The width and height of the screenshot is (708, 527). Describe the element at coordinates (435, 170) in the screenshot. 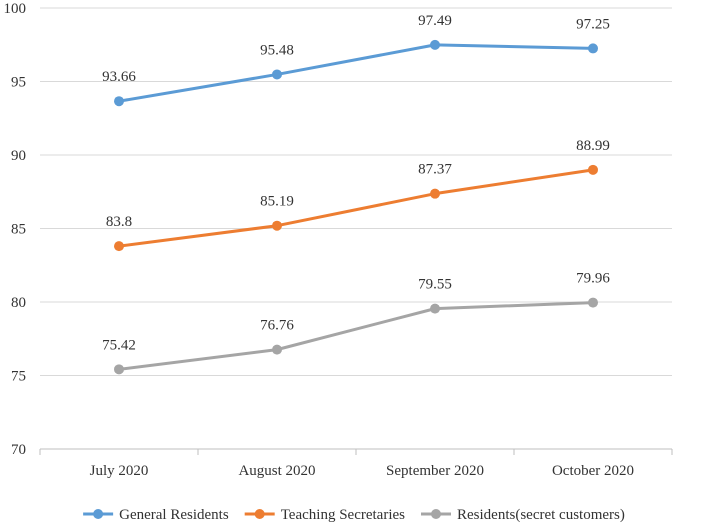

I see `data-label: 87.37` at that location.